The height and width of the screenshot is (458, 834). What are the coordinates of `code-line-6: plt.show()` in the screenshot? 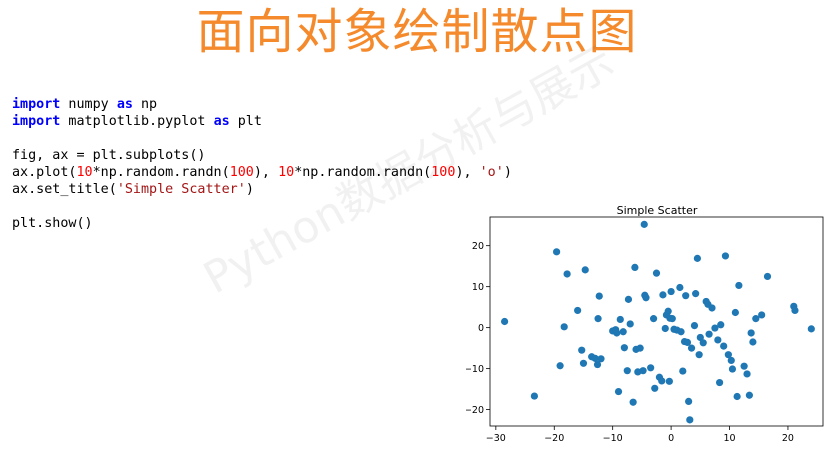 It's located at (52, 223).